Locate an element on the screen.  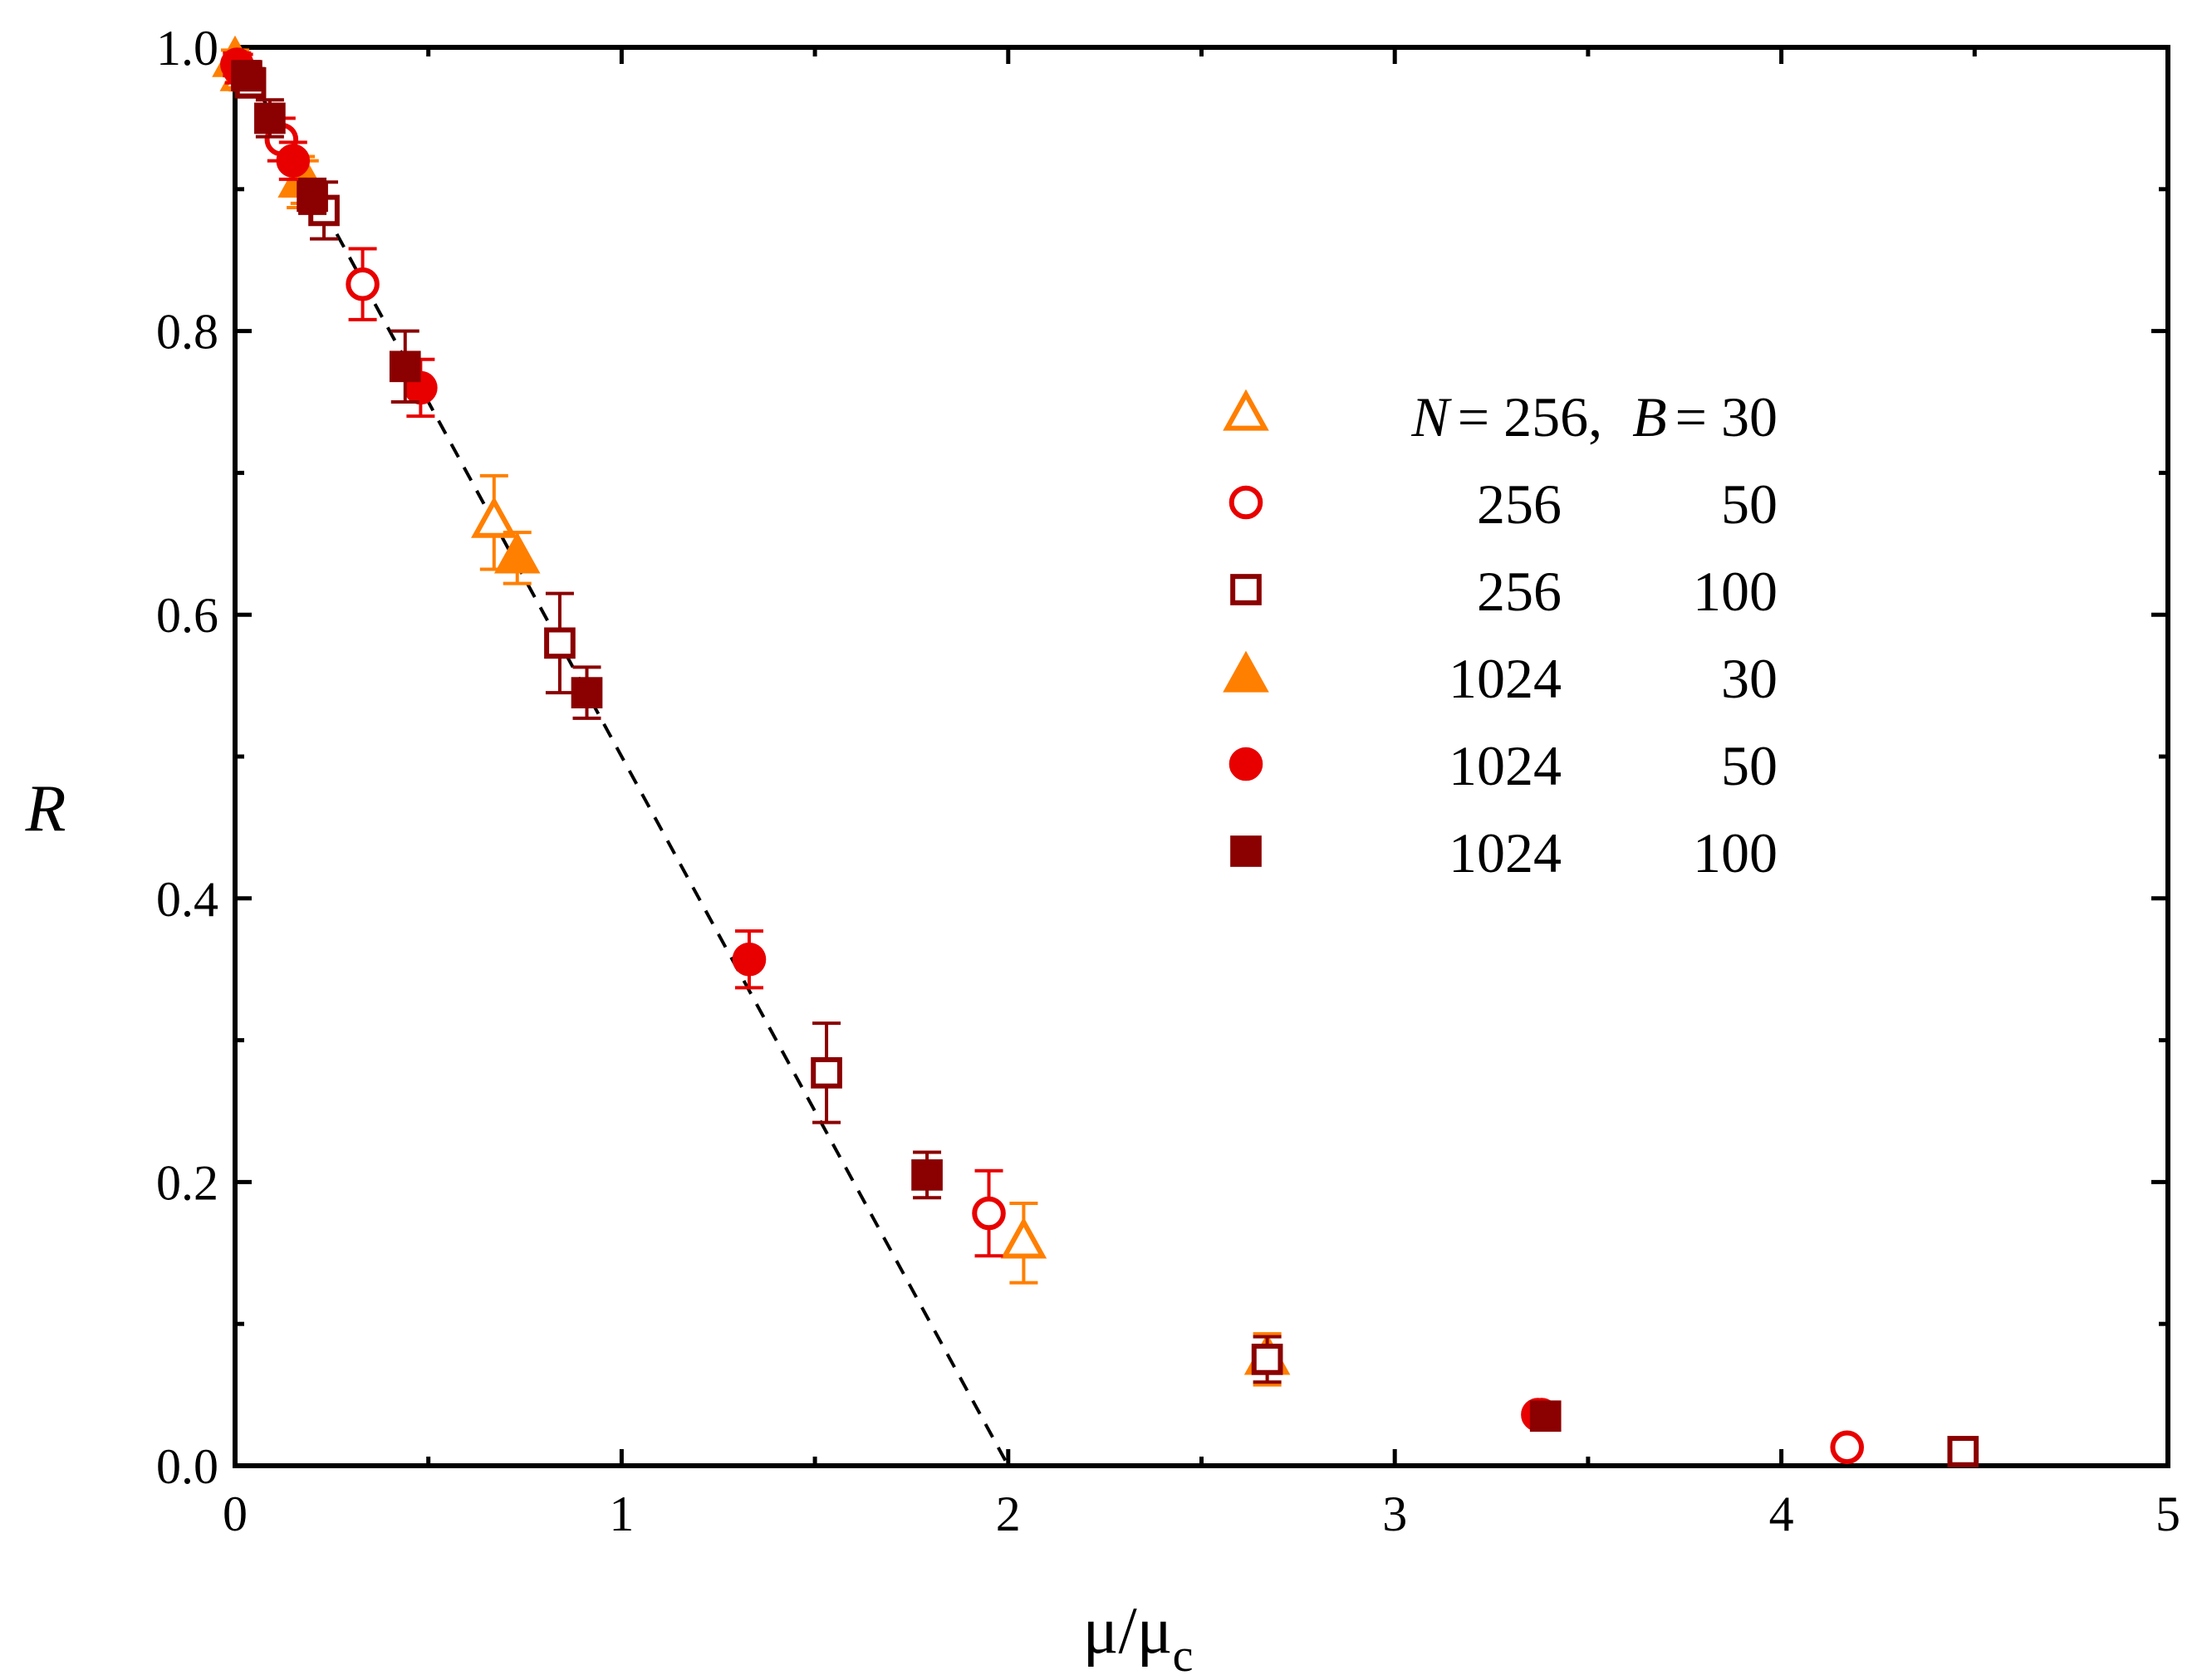
y-tick-label: 0.6 is located at coordinates (187, 615).